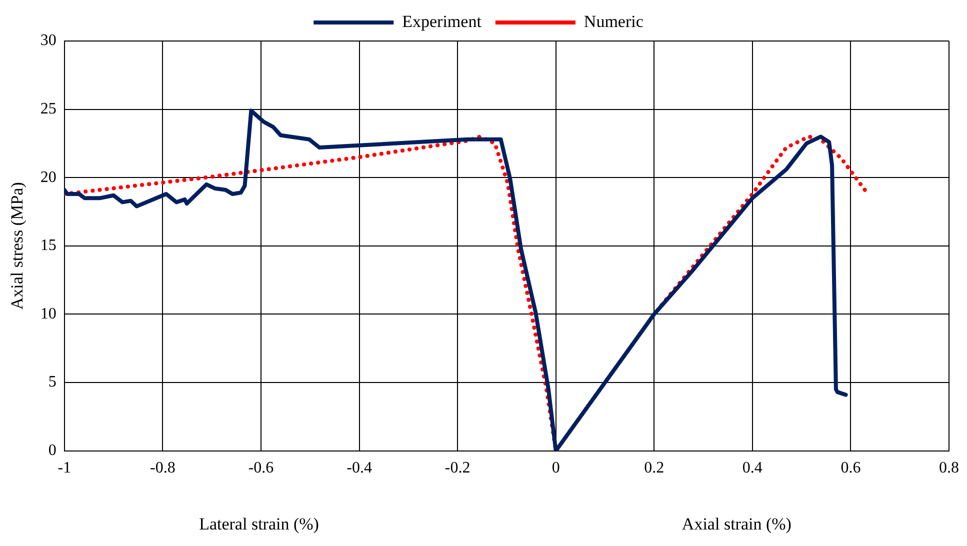 Image resolution: width=967 pixels, height=546 pixels. What do you see at coordinates (359, 468) in the screenshot?
I see `x-tick-label: -0.4` at bounding box center [359, 468].